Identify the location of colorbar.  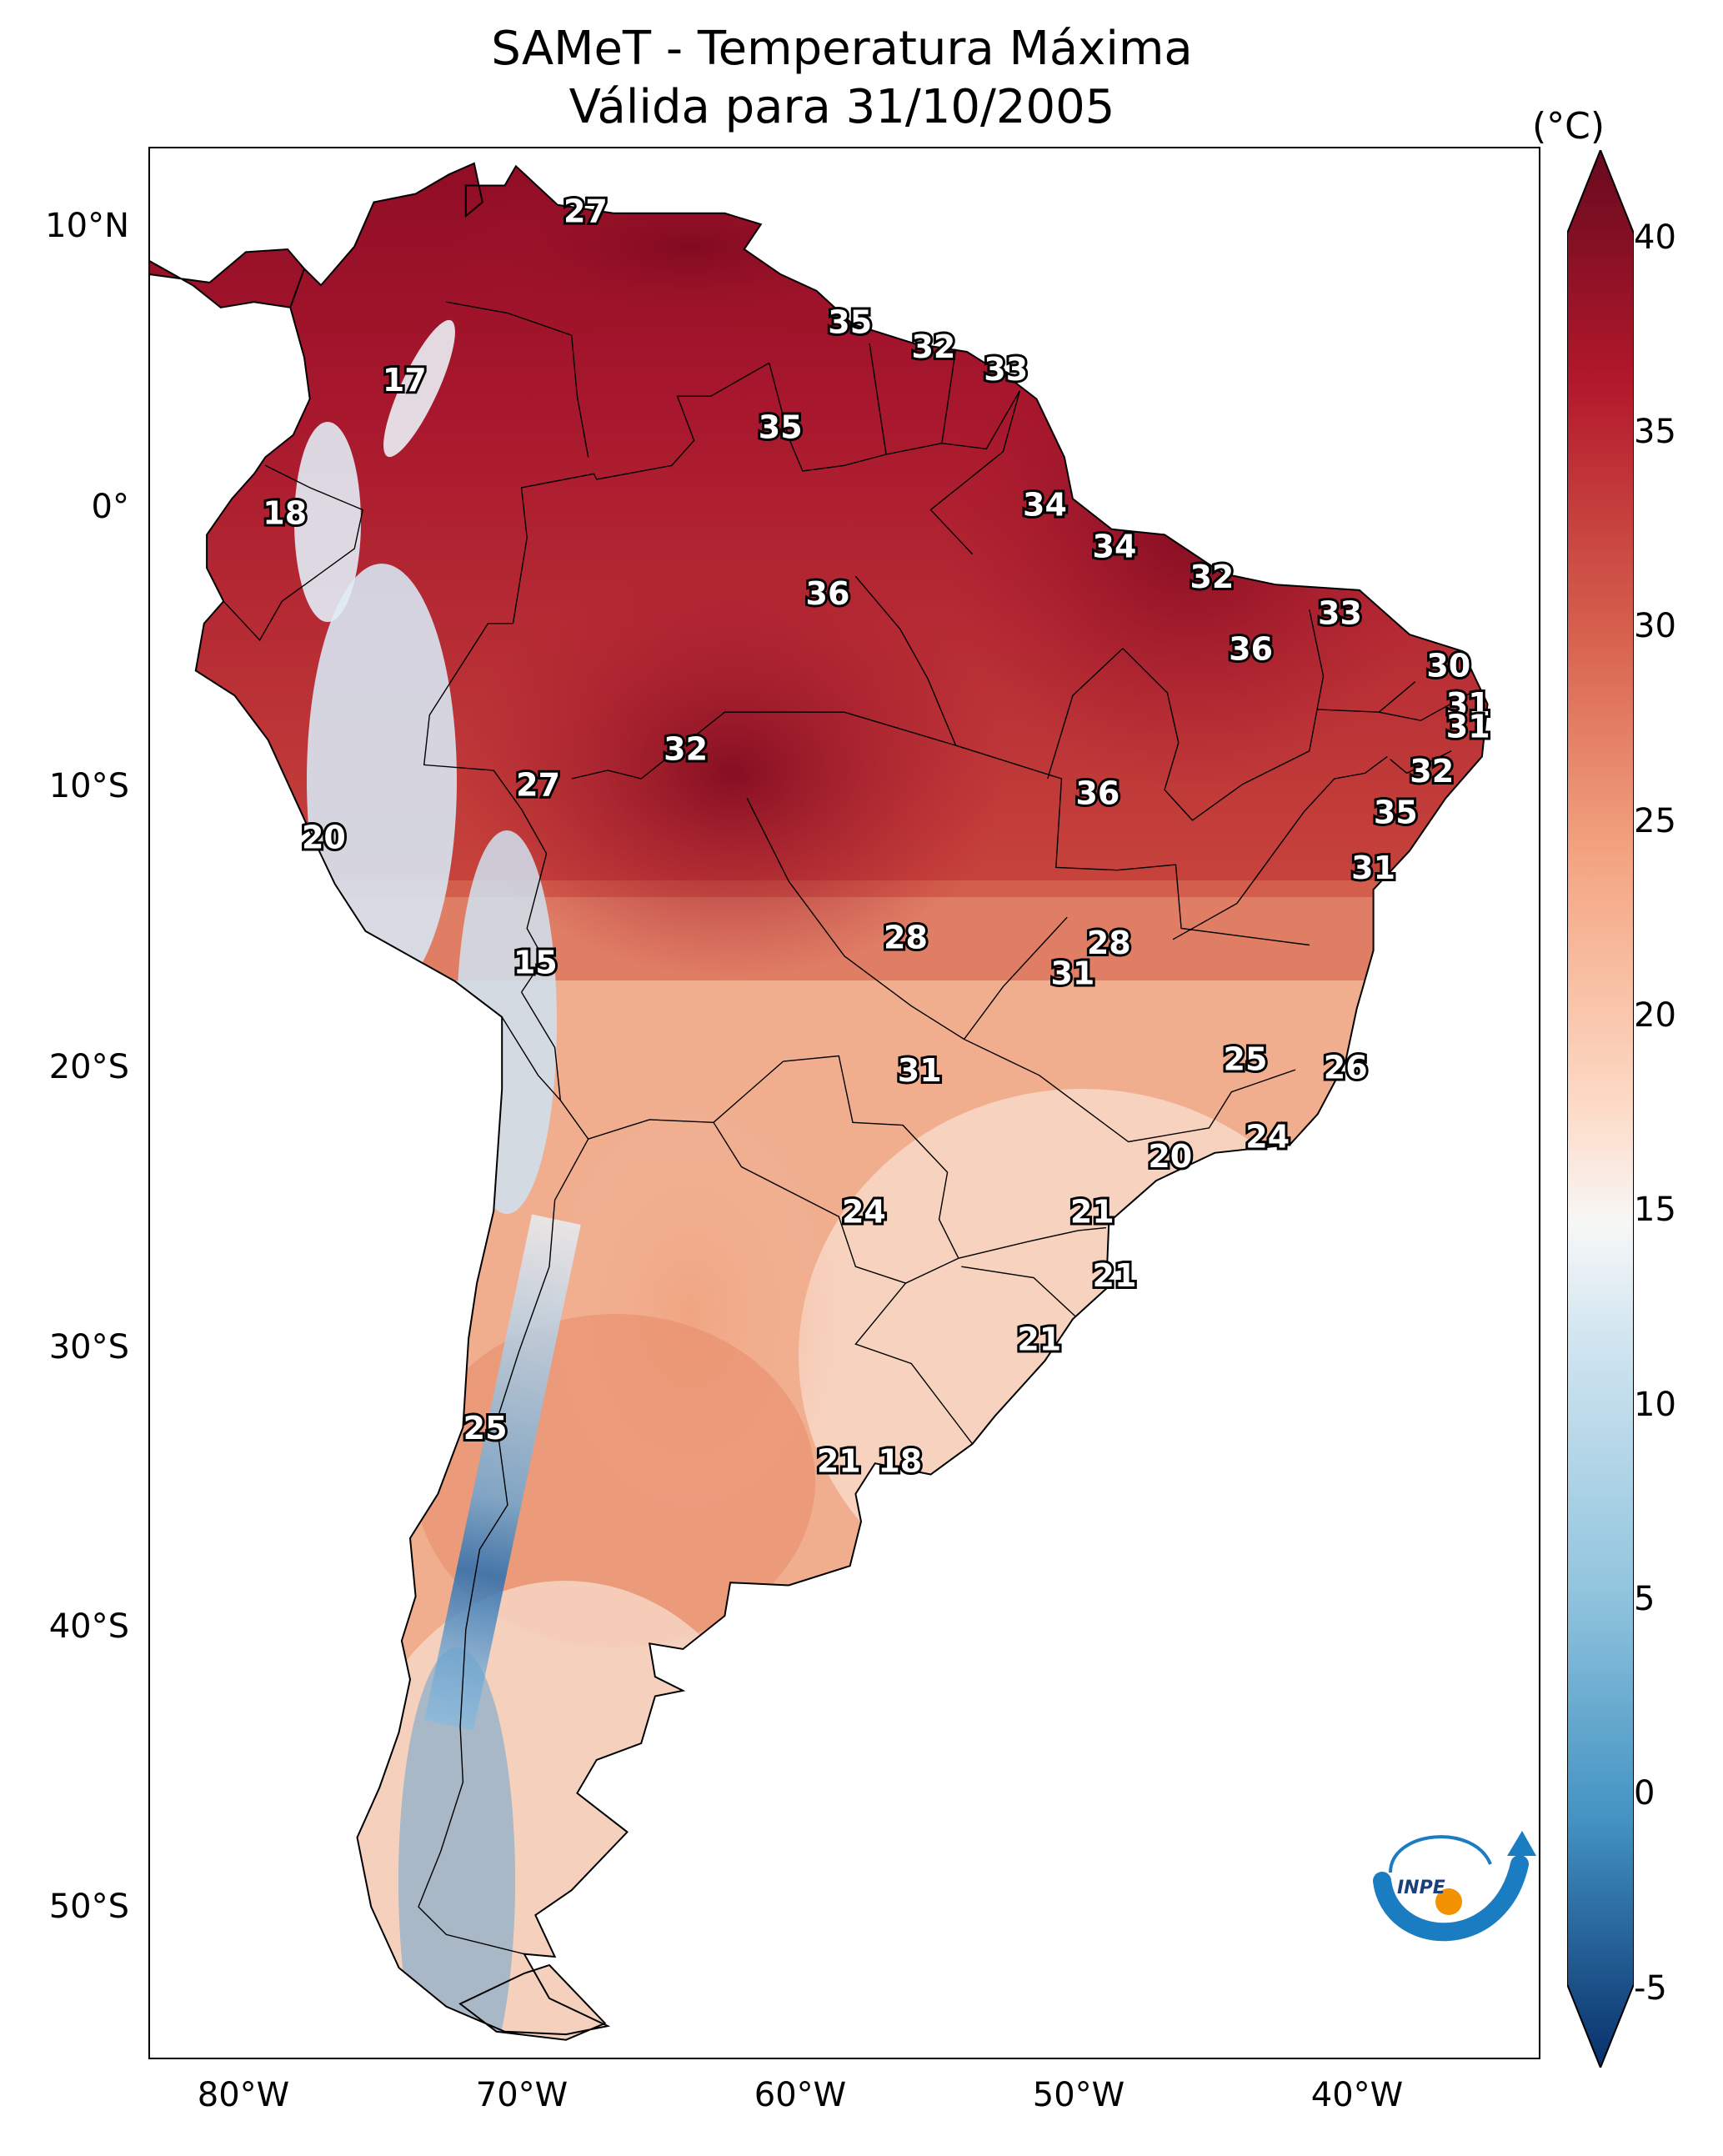
(1600, 1109).